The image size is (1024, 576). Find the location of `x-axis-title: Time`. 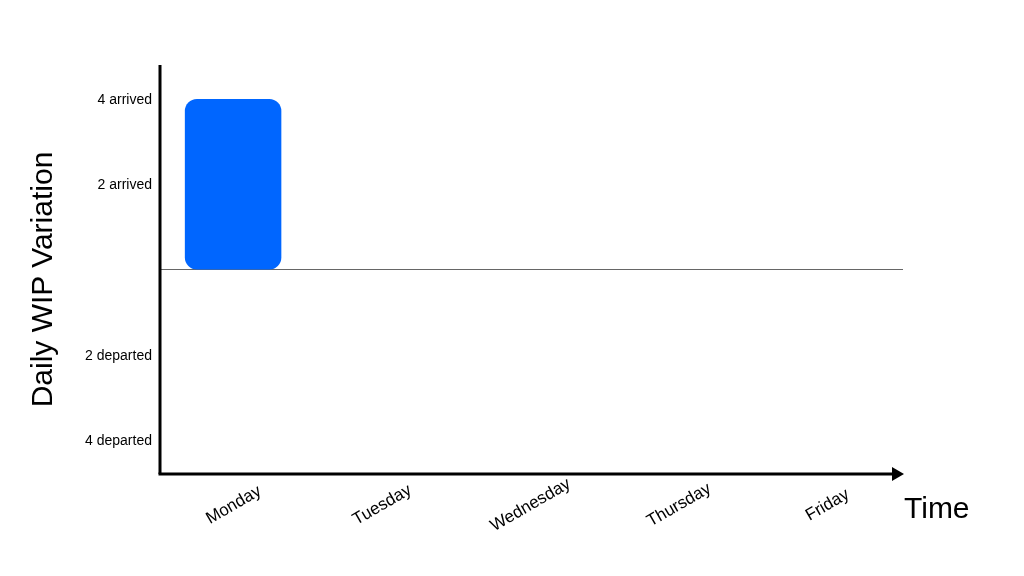

x-axis-title: Time is located at coordinates (937, 507).